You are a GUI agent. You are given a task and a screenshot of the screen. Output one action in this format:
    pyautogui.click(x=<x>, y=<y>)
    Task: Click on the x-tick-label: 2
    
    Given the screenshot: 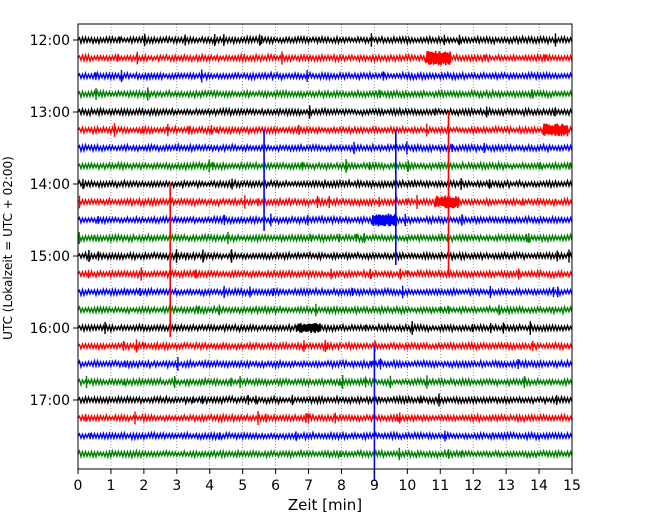 What is the action you would take?
    pyautogui.click(x=143, y=486)
    